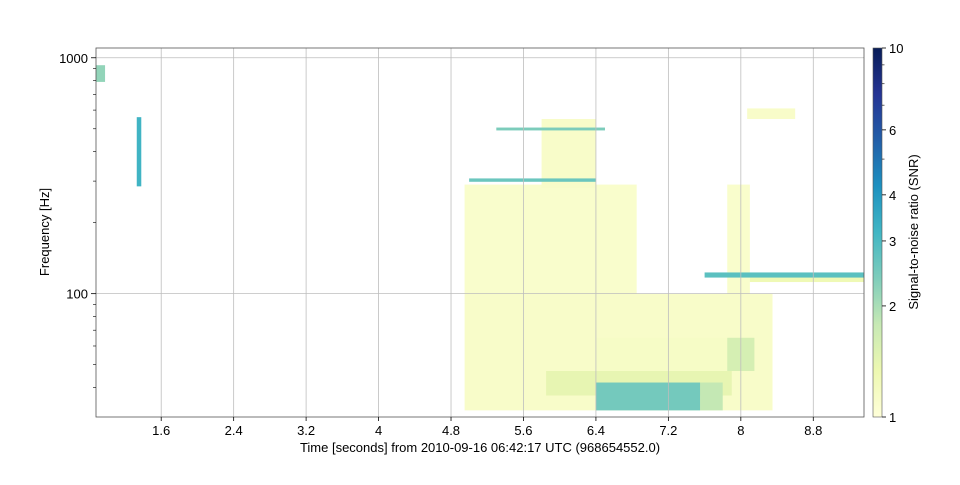 The width and height of the screenshot is (960, 485). Describe the element at coordinates (892, 241) in the screenshot. I see `colorbar-tick-label: 3` at that location.